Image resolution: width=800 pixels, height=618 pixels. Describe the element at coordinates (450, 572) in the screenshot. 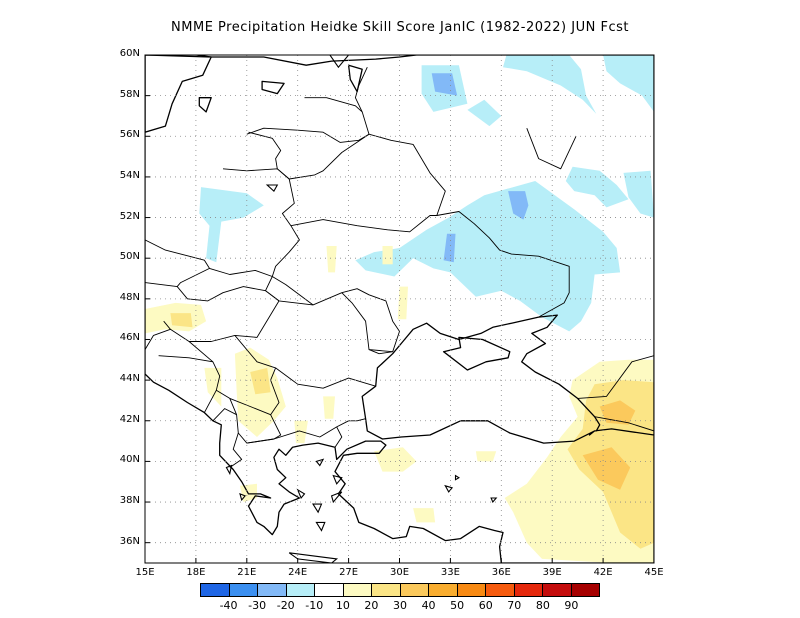

I see `lon-label-33: 33E` at that location.